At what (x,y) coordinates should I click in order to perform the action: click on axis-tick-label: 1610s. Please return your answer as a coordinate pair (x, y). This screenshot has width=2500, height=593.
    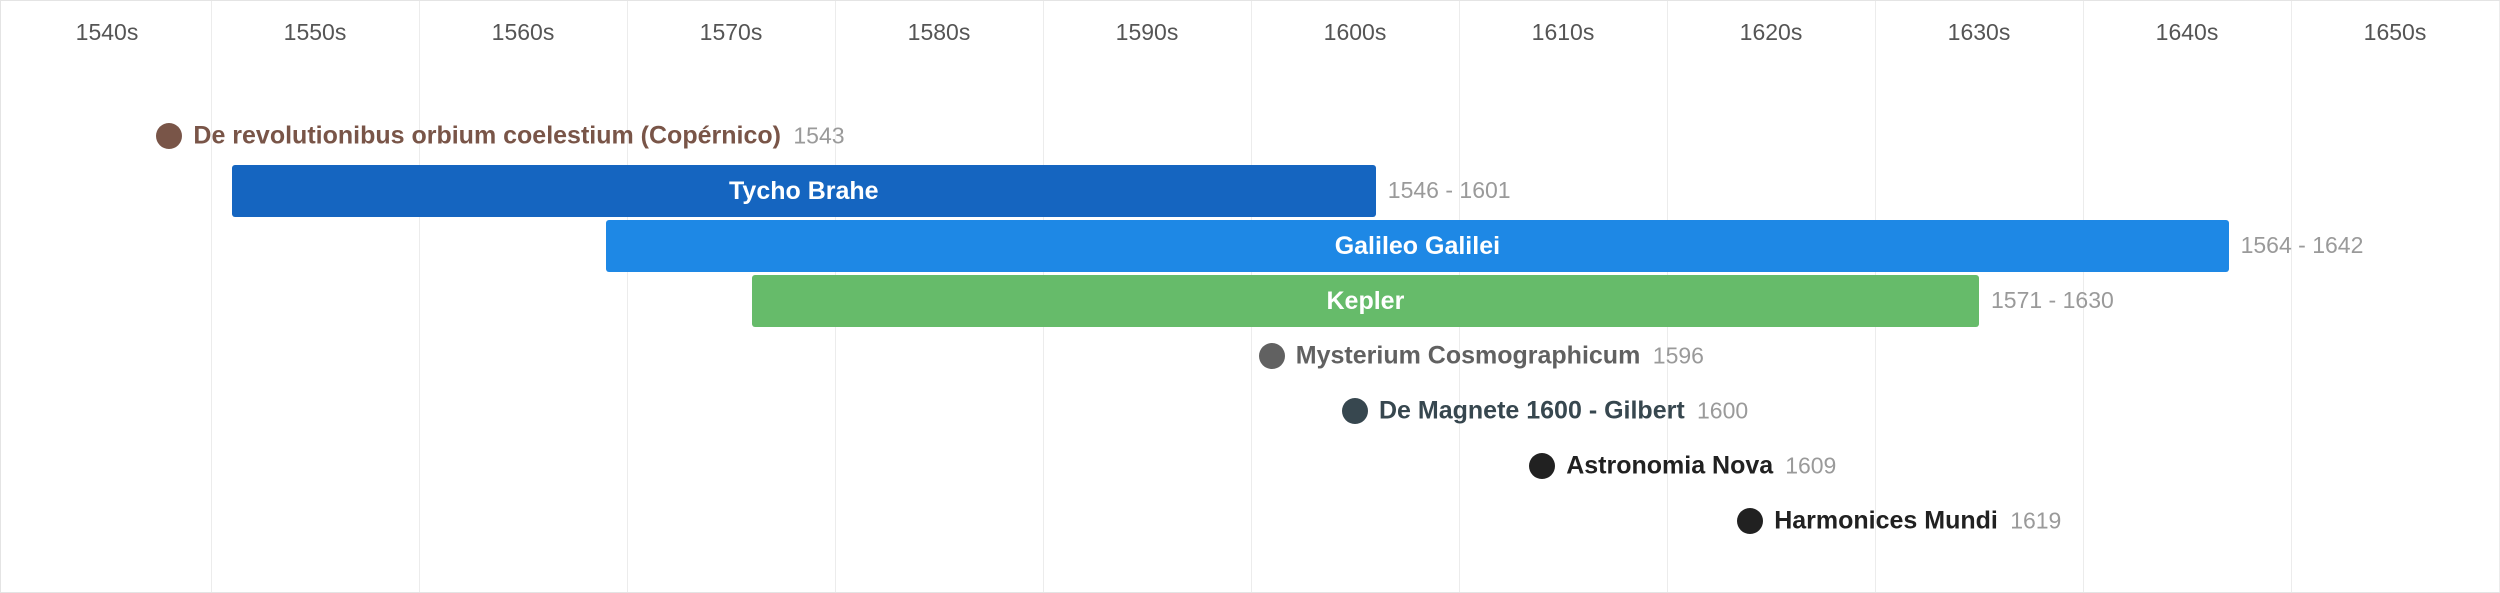
    Looking at the image, I should click on (1563, 32).